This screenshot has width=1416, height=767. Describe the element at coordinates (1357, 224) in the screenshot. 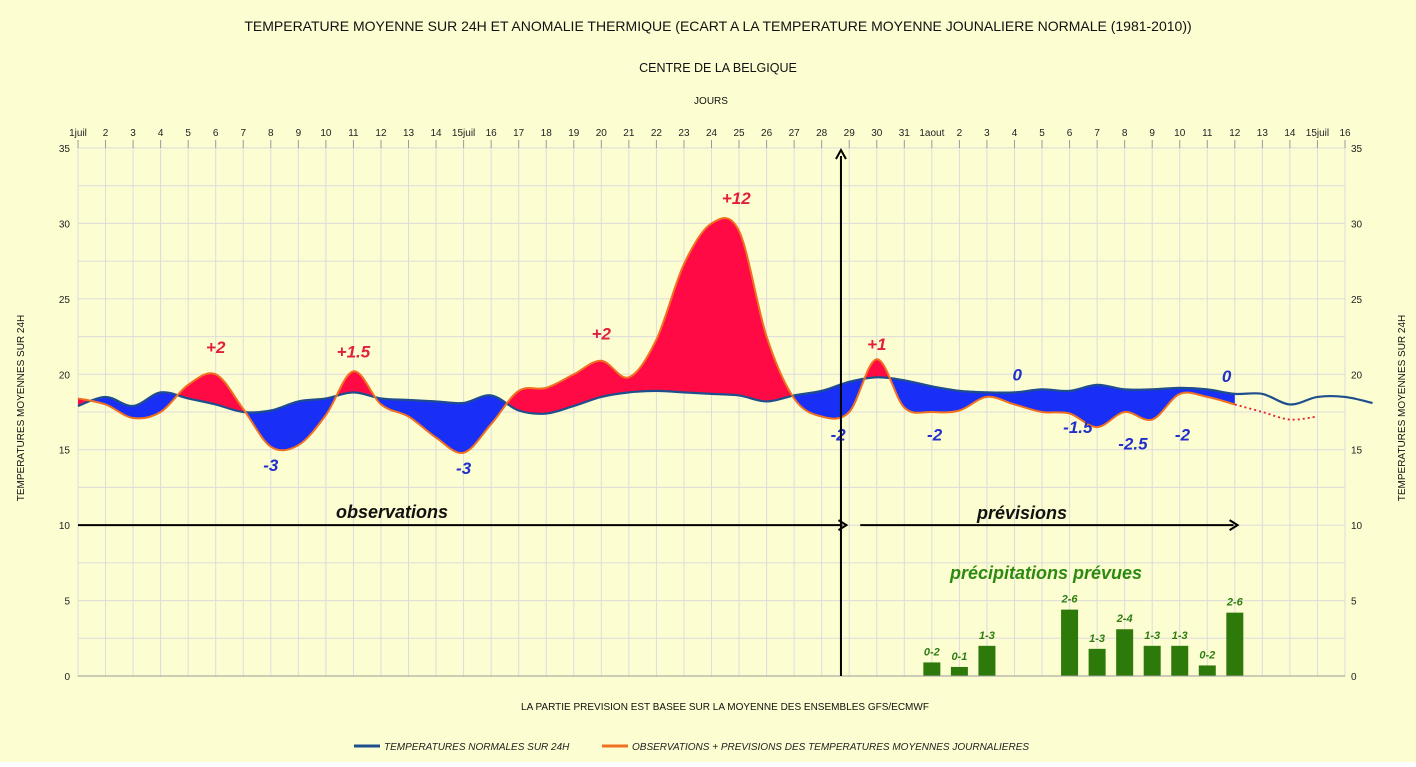

I see `y-tick-label-right: 30` at that location.